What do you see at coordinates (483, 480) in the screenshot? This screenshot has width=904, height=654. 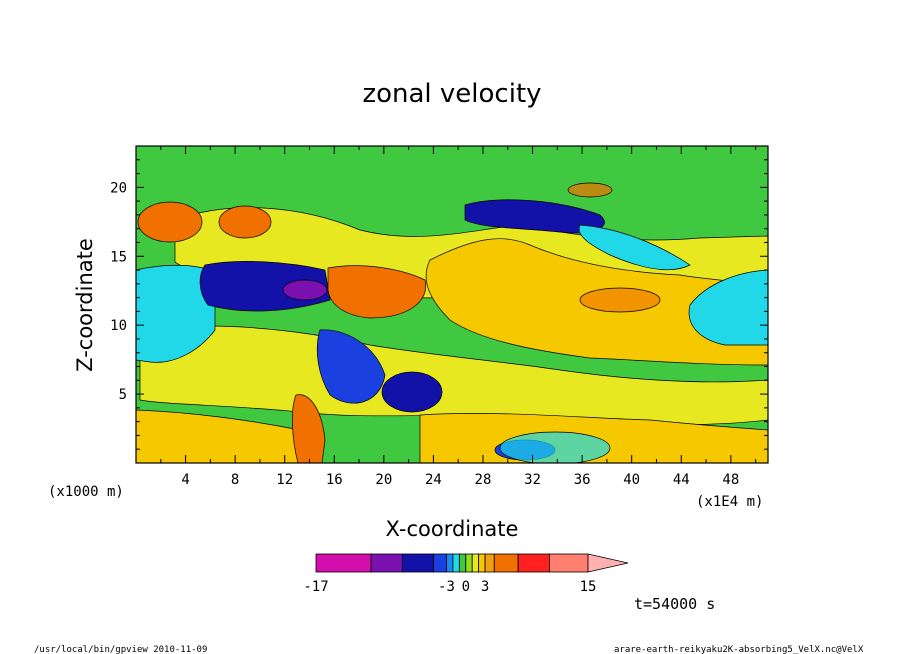 I see `x-tick-label: 28` at bounding box center [483, 480].